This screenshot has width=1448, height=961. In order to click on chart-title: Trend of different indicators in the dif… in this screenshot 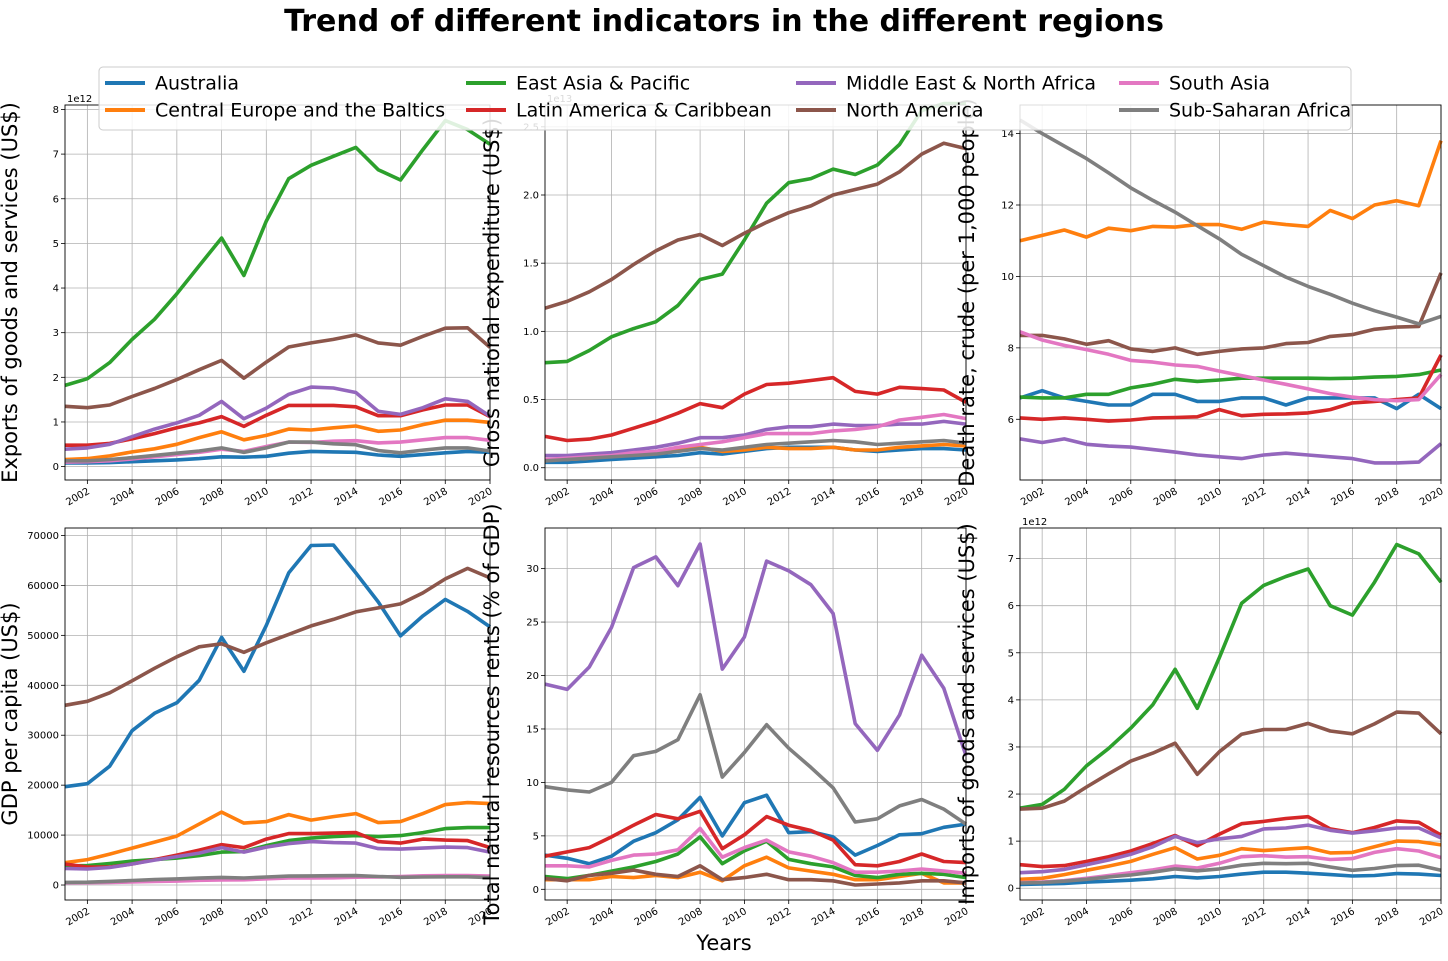, I will do `click(724, 21)`.